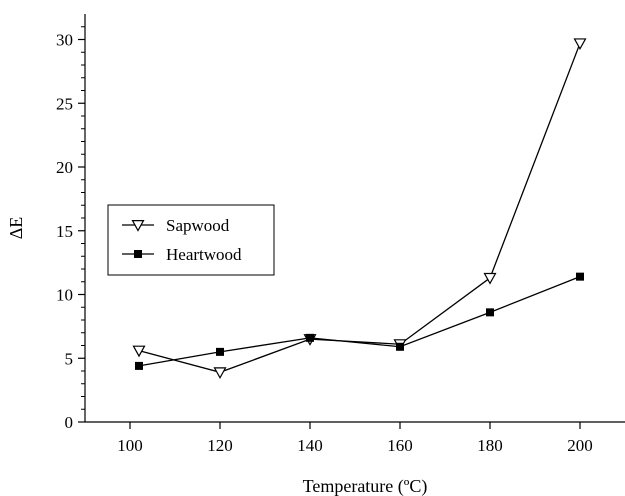  I want to click on y-tick-label: 5, so click(69, 358).